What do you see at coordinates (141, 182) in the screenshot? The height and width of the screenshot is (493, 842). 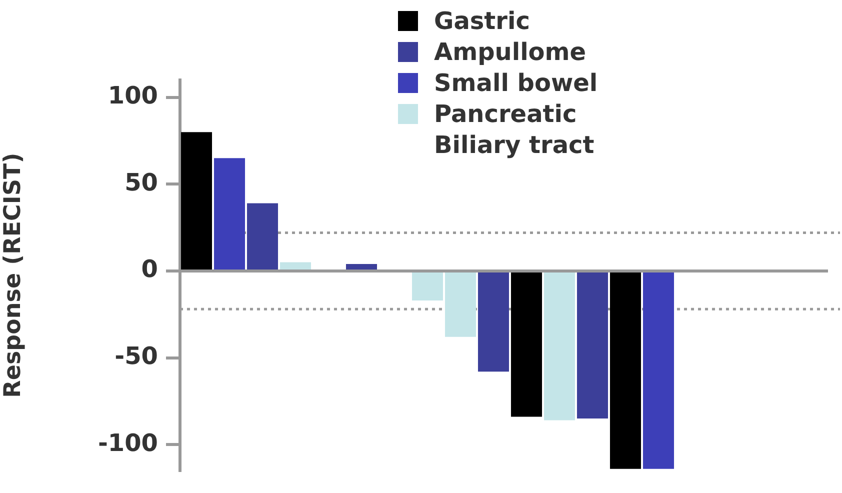 I see `y-tick-label: 50` at bounding box center [141, 182].